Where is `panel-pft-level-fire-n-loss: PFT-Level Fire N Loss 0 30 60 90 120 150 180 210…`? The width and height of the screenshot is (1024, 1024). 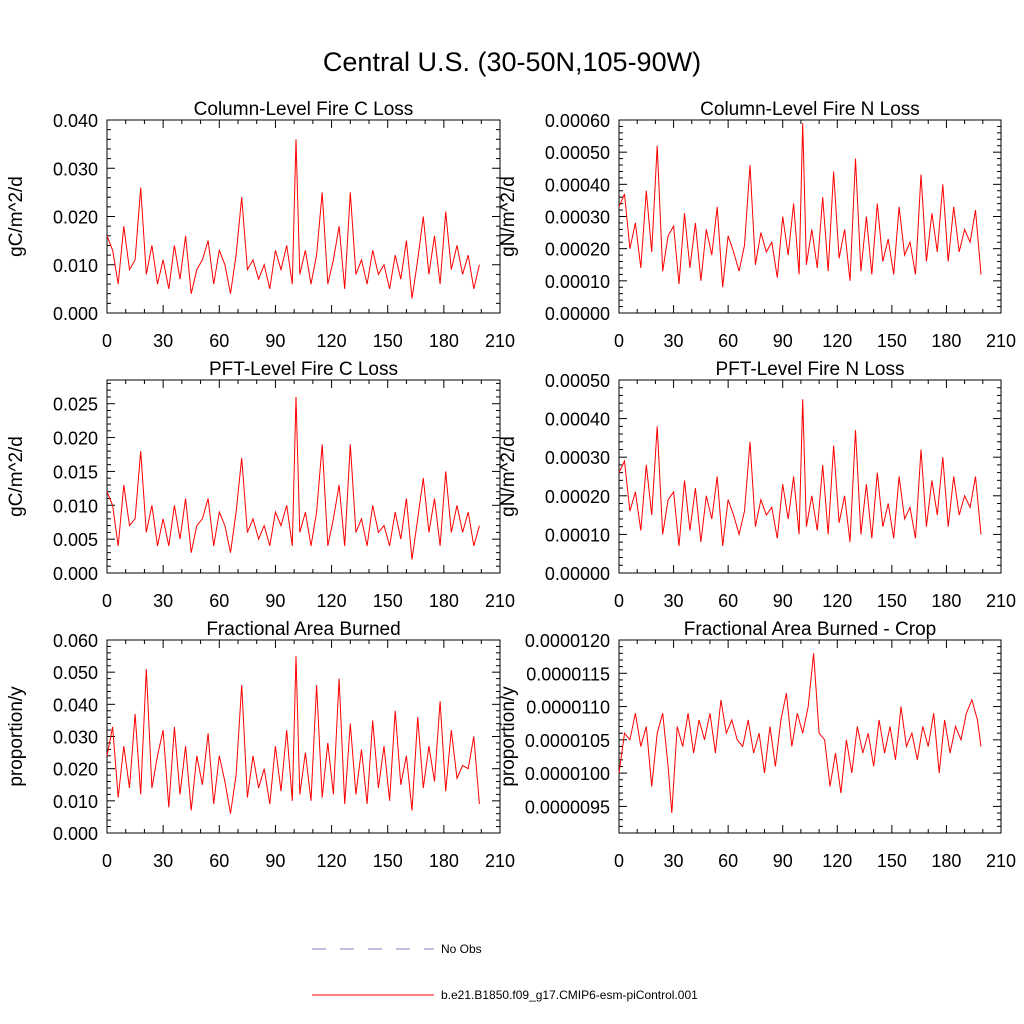
panel-pft-level-fire-n-loss: PFT-Level Fire N Loss 0 30 60 90 120 150 180 210… is located at coordinates (757, 485).